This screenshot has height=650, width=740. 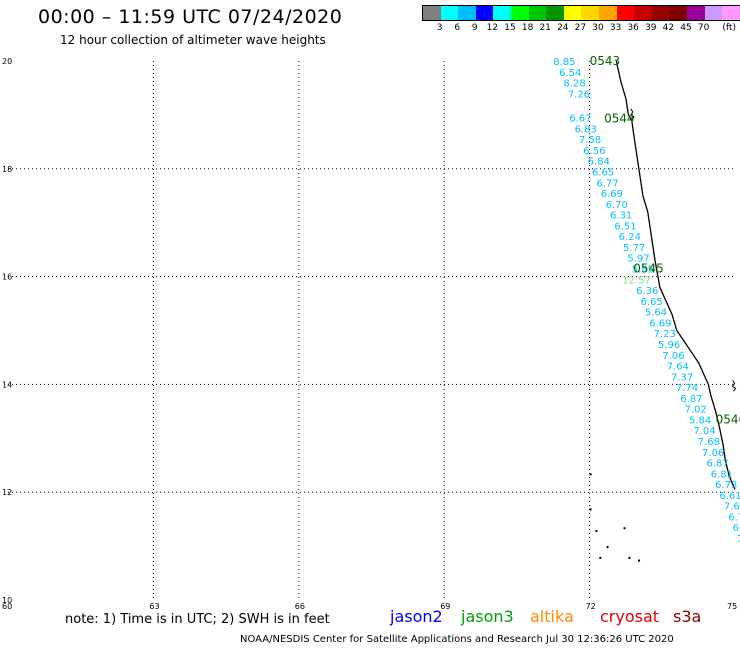 I want to click on scale-label: 24, so click(x=563, y=28).